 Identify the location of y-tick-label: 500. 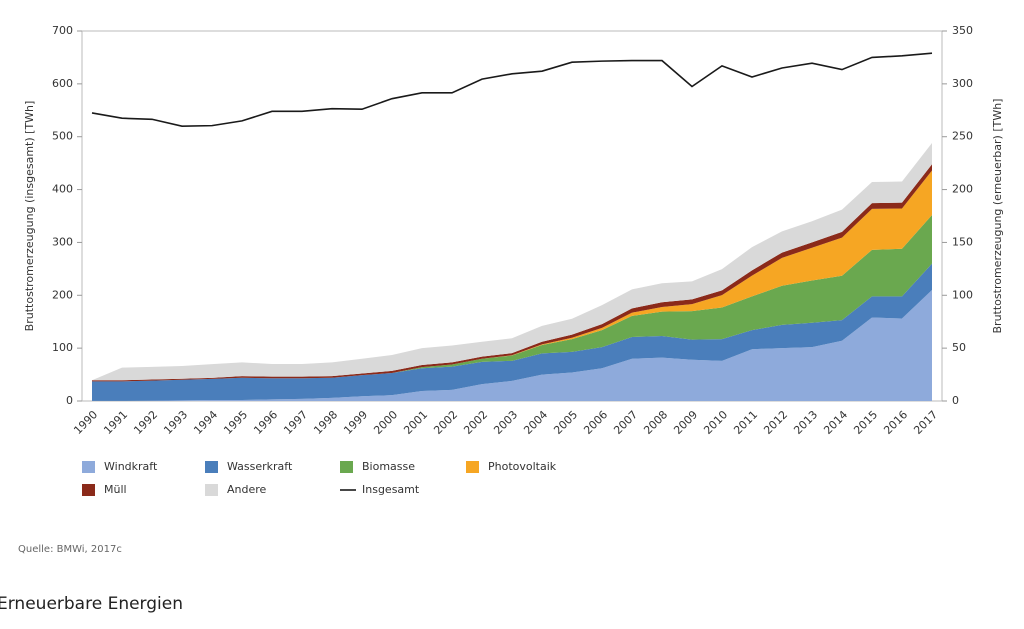
(62, 136).